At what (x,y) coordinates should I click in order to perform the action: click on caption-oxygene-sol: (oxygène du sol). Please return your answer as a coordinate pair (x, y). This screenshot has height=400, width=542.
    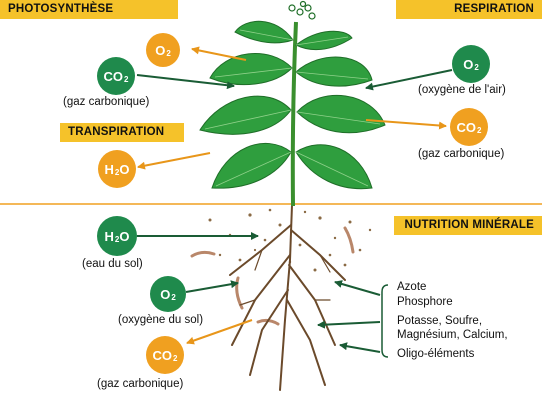
    Looking at the image, I should click on (161, 320).